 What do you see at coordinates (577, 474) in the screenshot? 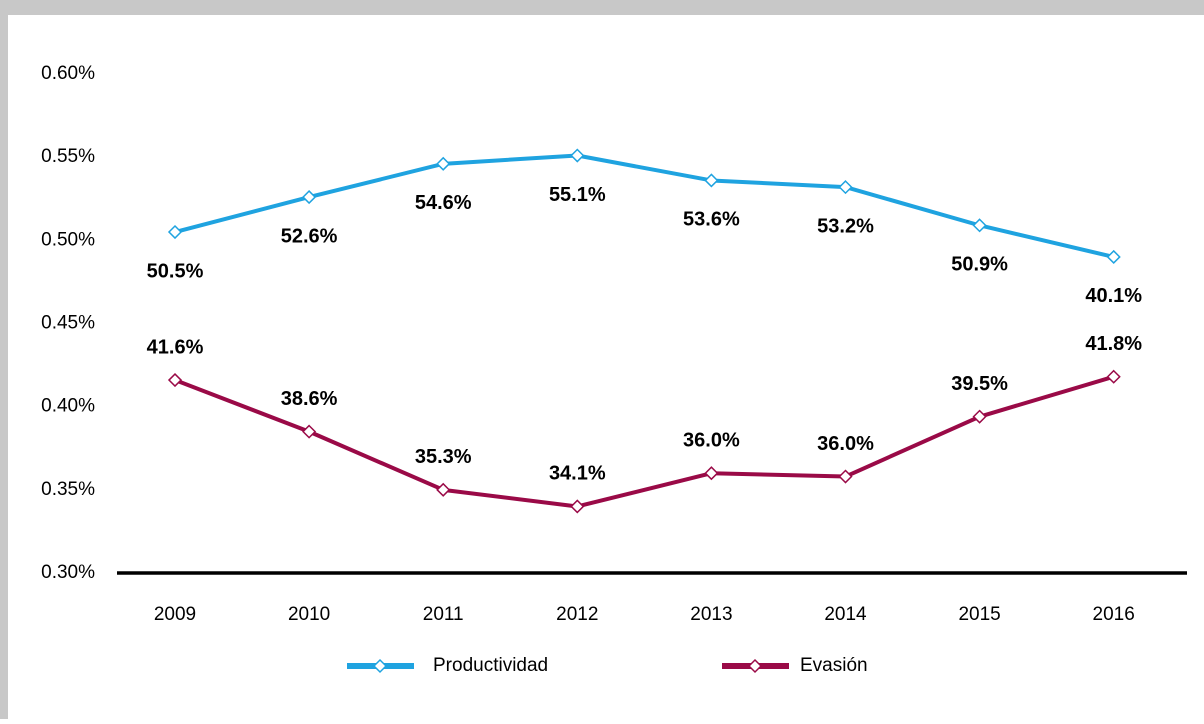
I see `data-label: 34.1%` at bounding box center [577, 474].